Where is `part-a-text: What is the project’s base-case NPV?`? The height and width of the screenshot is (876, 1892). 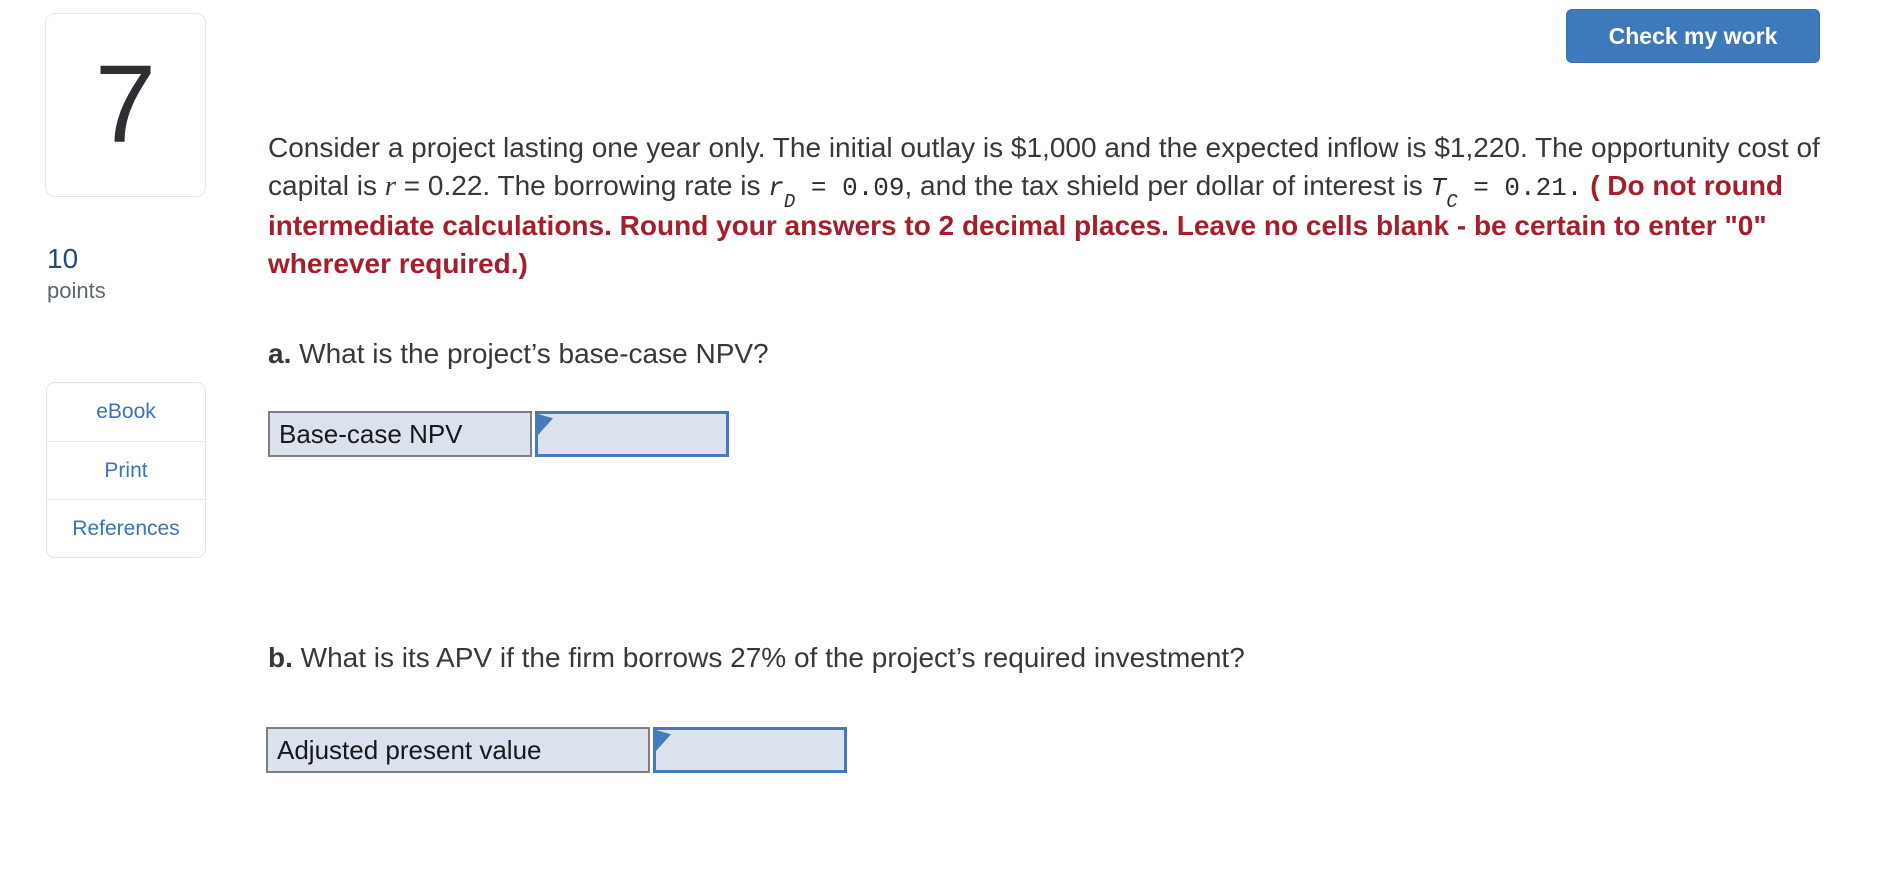 part-a-text: What is the project’s base-case NPV? is located at coordinates (530, 353).